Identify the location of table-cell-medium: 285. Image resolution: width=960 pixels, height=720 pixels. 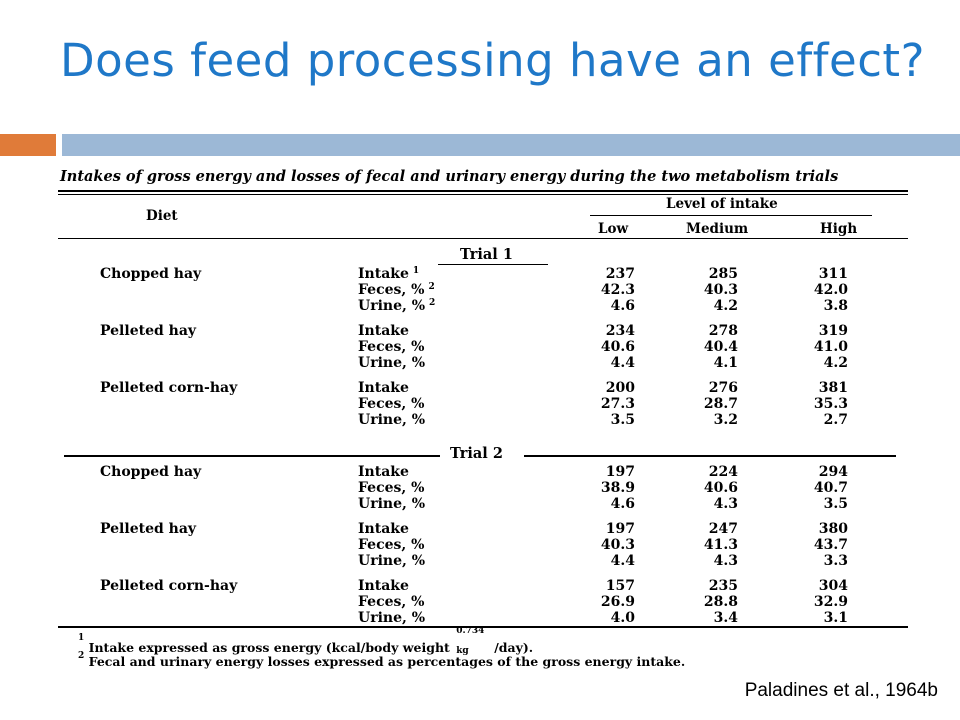
(723, 274).